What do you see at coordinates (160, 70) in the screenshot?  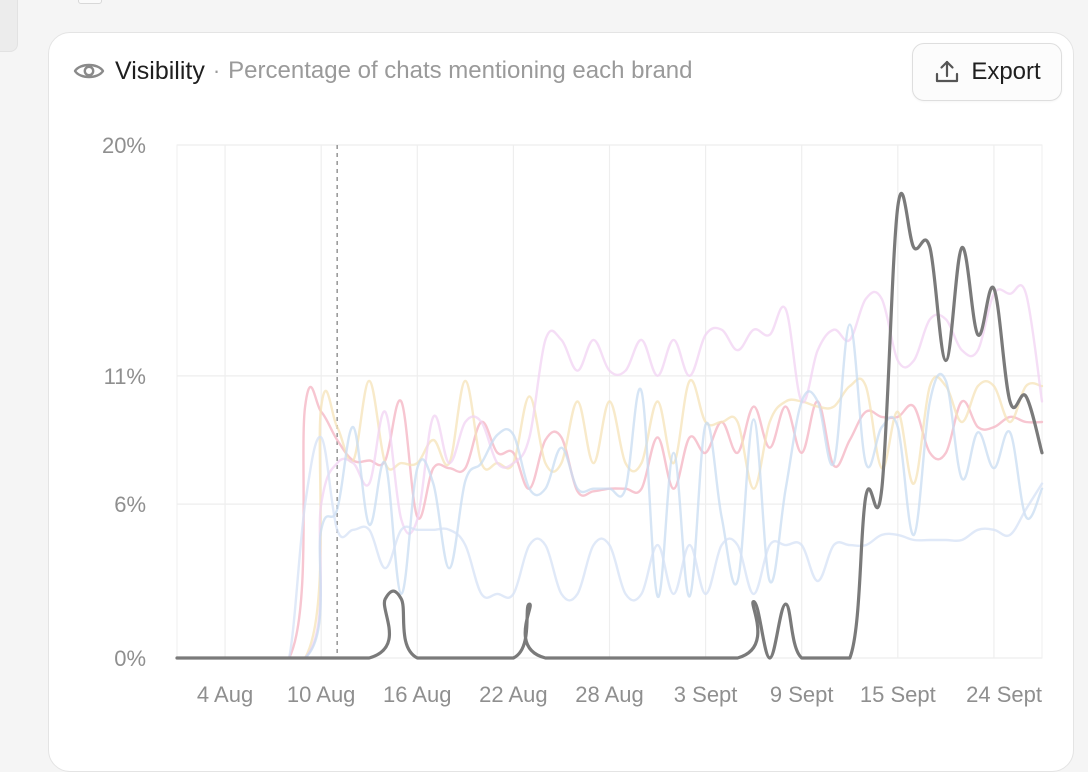 I see `card-title: Visibility` at bounding box center [160, 70].